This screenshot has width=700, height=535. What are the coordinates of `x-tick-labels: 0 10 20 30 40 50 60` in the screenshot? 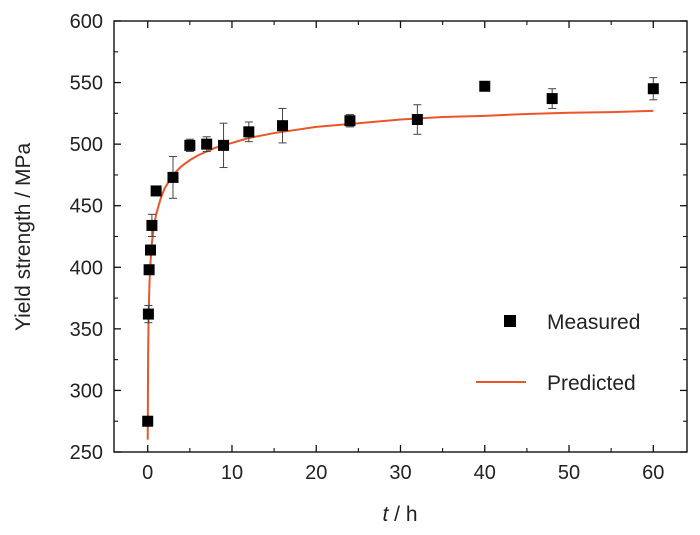 It's located at (403, 473).